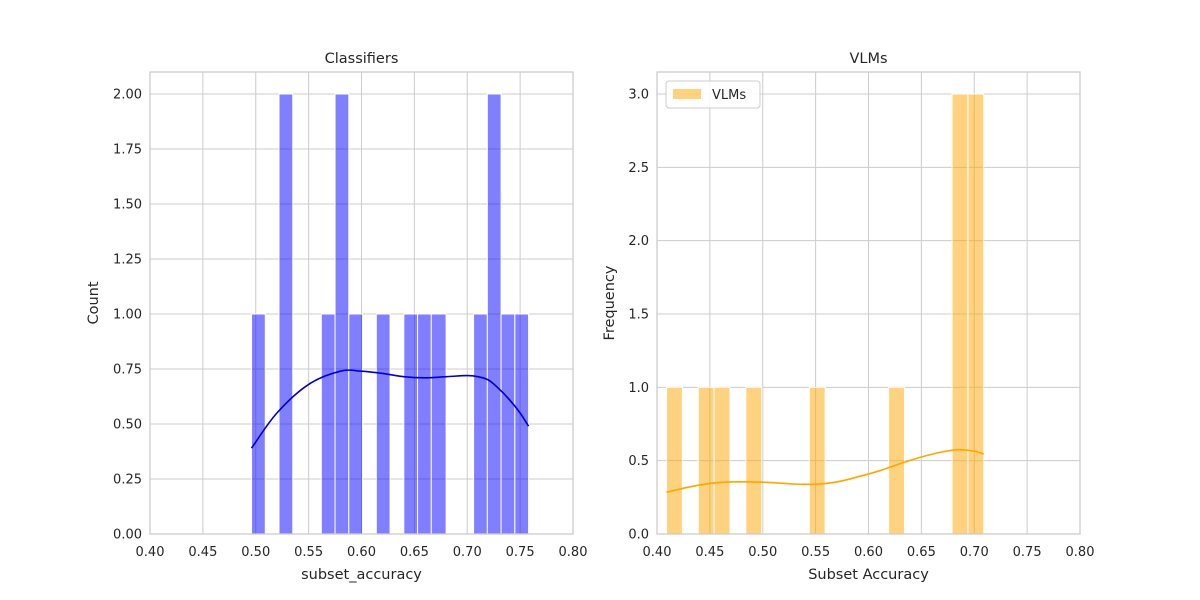 This screenshot has height=600, width=1200. I want to click on y-tick-label: 2.5, so click(638, 168).